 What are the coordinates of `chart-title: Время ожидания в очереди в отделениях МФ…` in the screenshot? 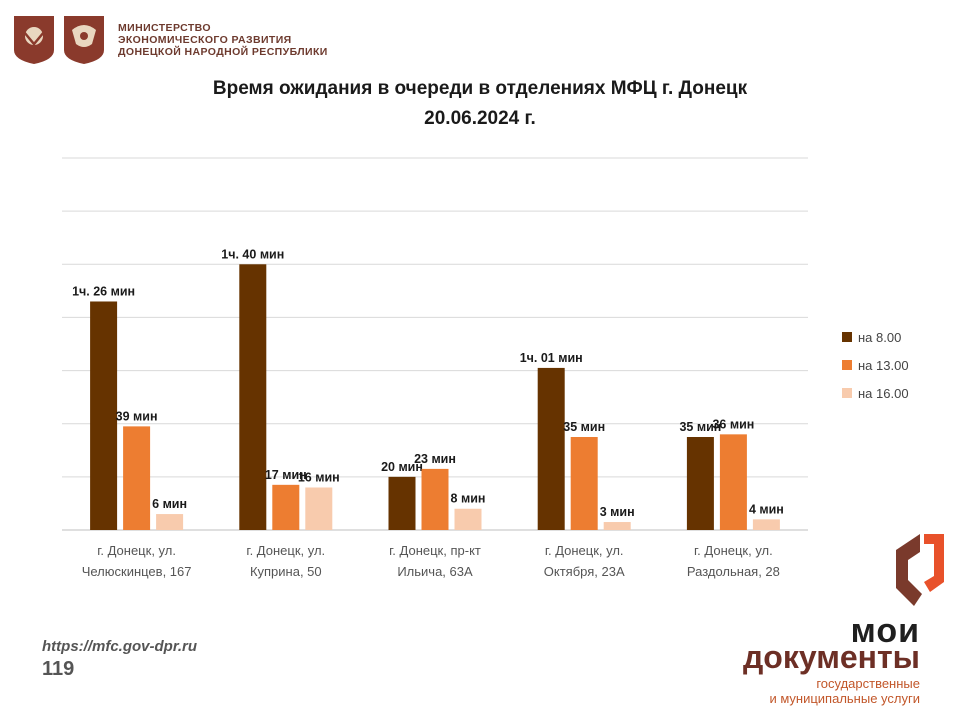 It's located at (480, 88).